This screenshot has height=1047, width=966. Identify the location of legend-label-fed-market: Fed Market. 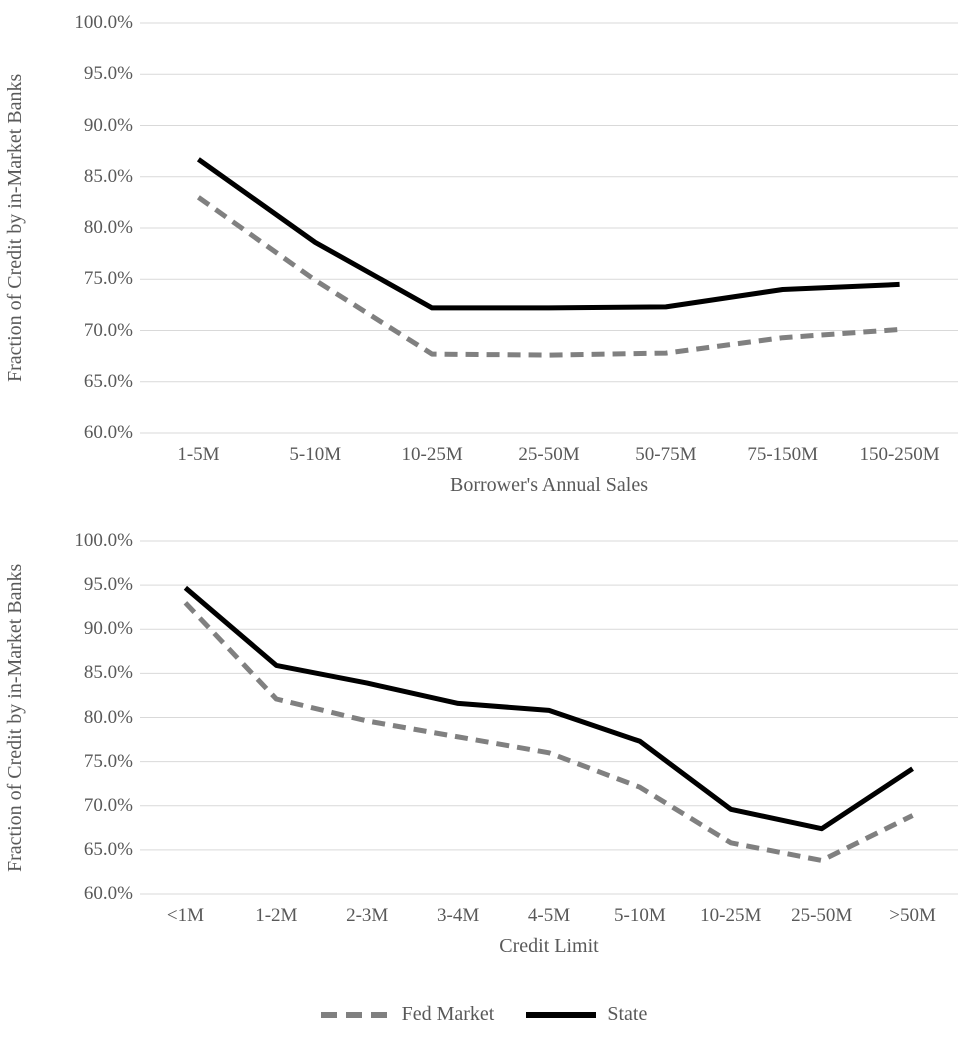
(448, 1014).